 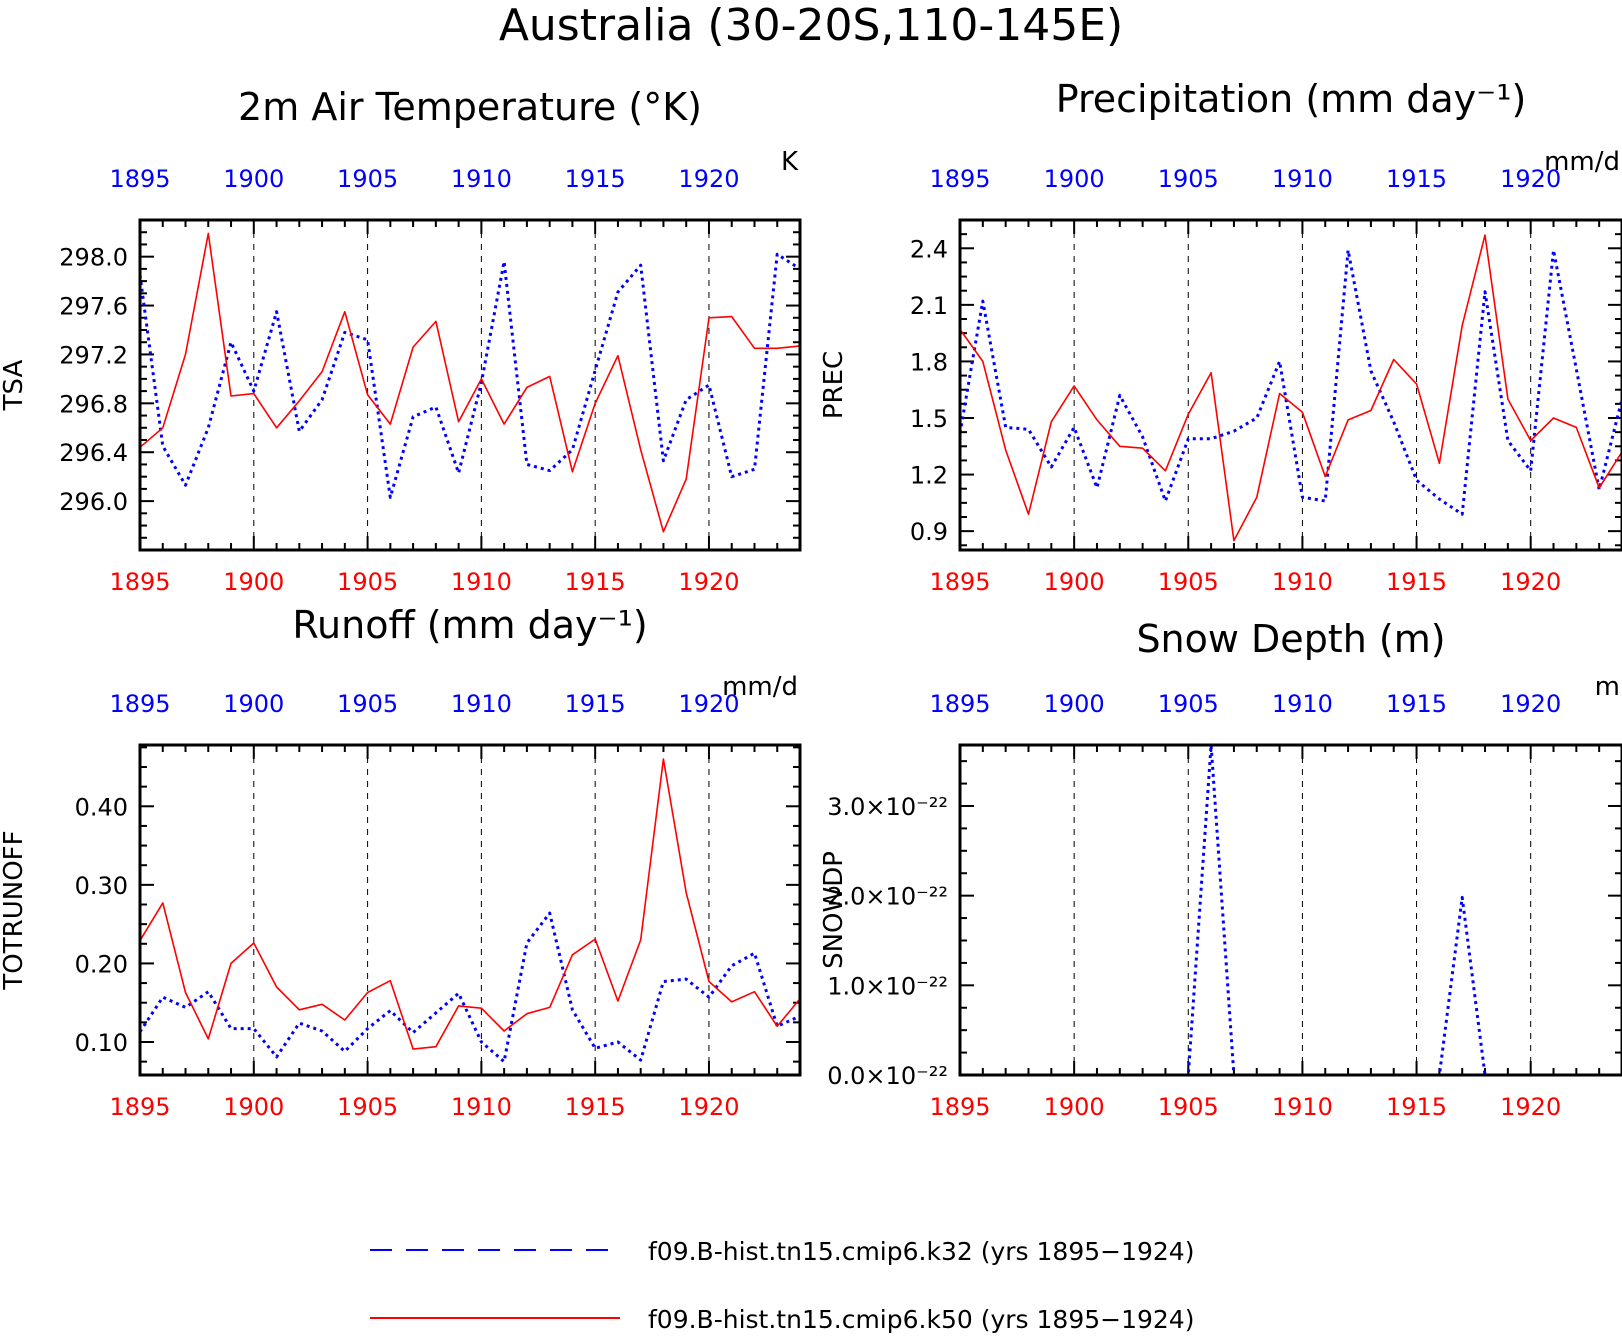 I want to click on y-tick-label: 0.10, so click(x=101, y=1043).